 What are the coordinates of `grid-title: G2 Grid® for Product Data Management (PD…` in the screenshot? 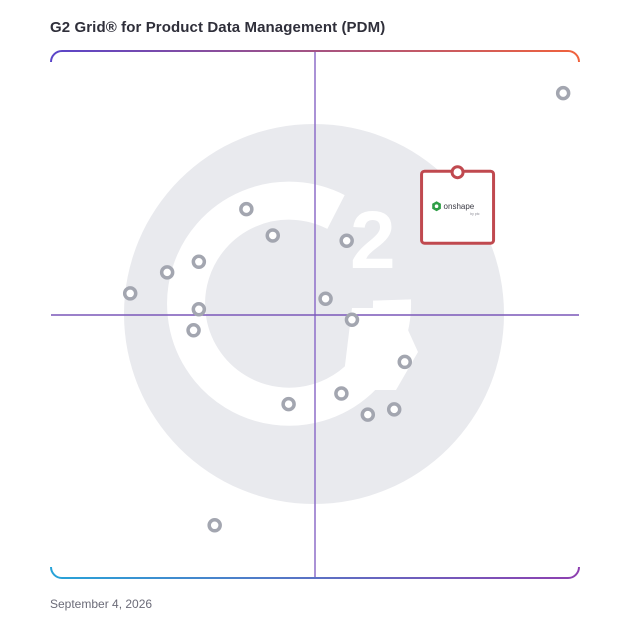 It's located at (218, 27).